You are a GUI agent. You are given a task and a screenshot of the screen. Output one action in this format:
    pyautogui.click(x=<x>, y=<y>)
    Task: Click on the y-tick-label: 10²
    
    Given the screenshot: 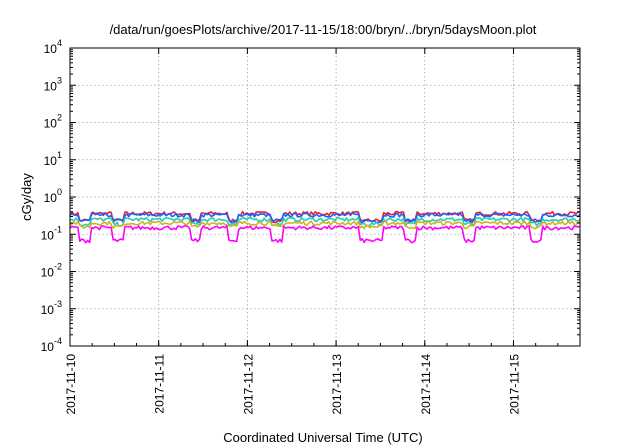 What is the action you would take?
    pyautogui.click(x=53, y=122)
    